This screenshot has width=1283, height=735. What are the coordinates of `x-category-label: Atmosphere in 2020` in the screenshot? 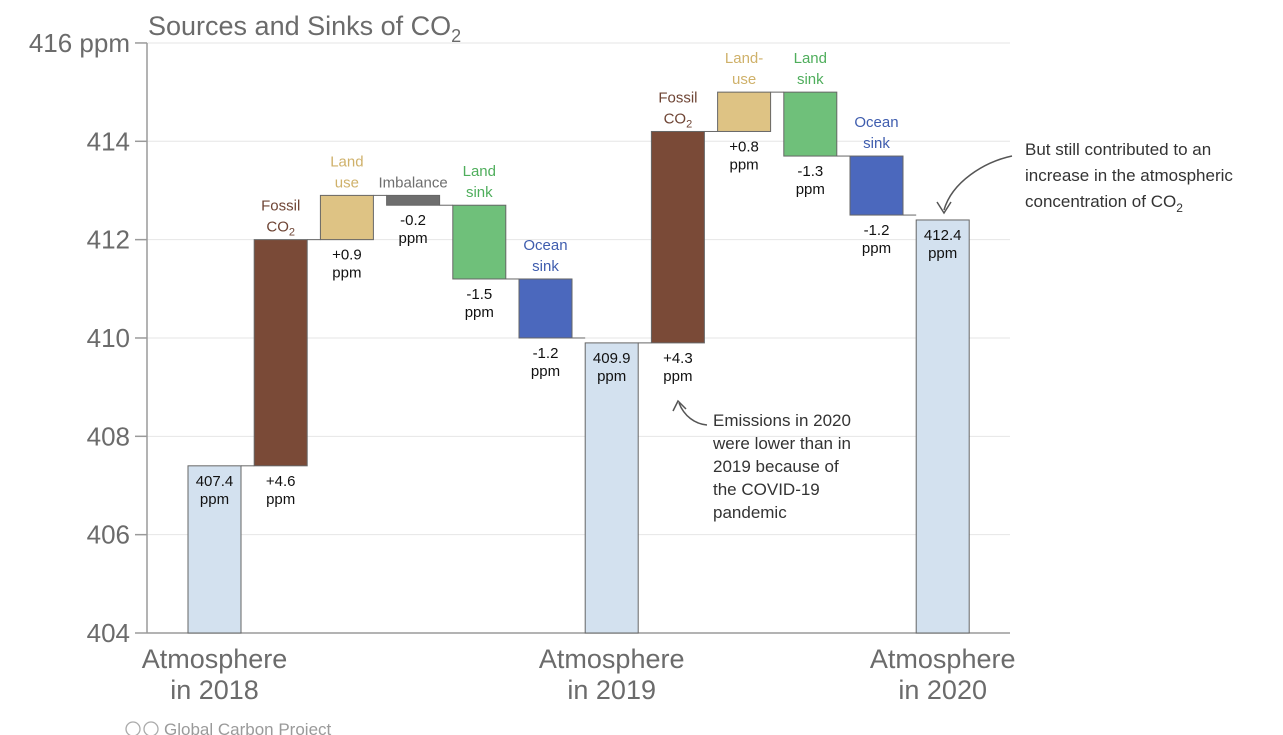 It's located at (943, 674).